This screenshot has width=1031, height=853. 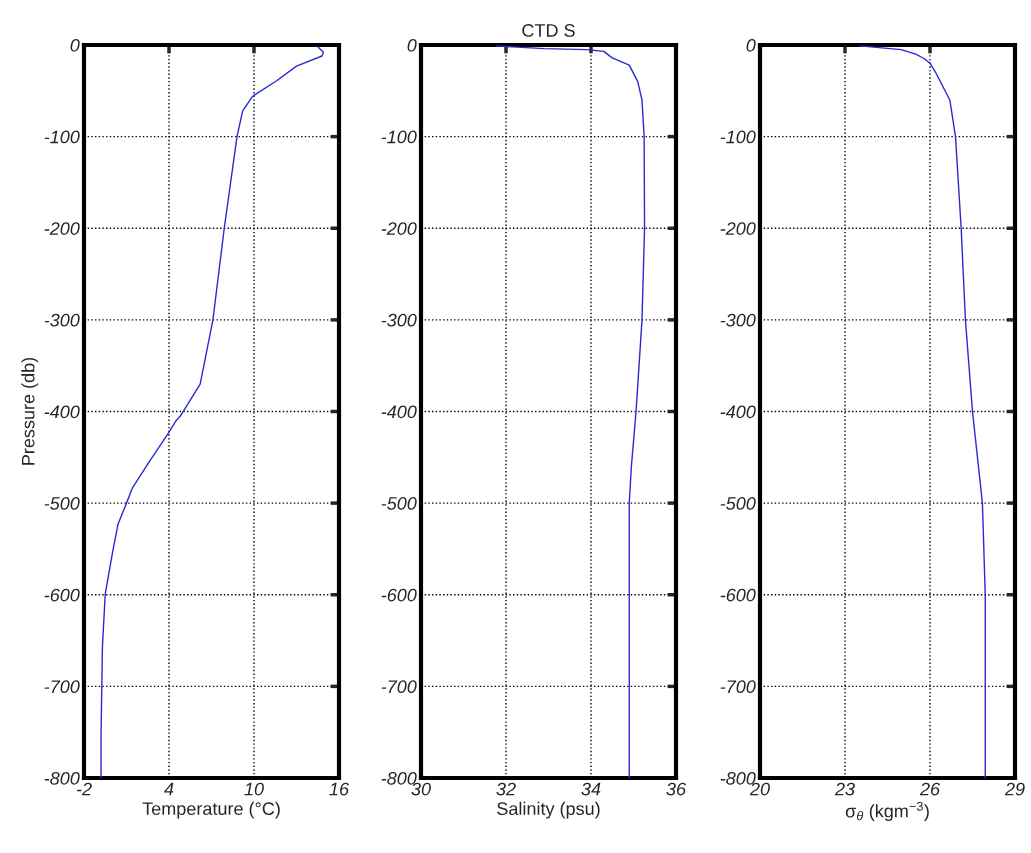 I want to click on x-axis-title: Temperature (°C), so click(x=211, y=810).